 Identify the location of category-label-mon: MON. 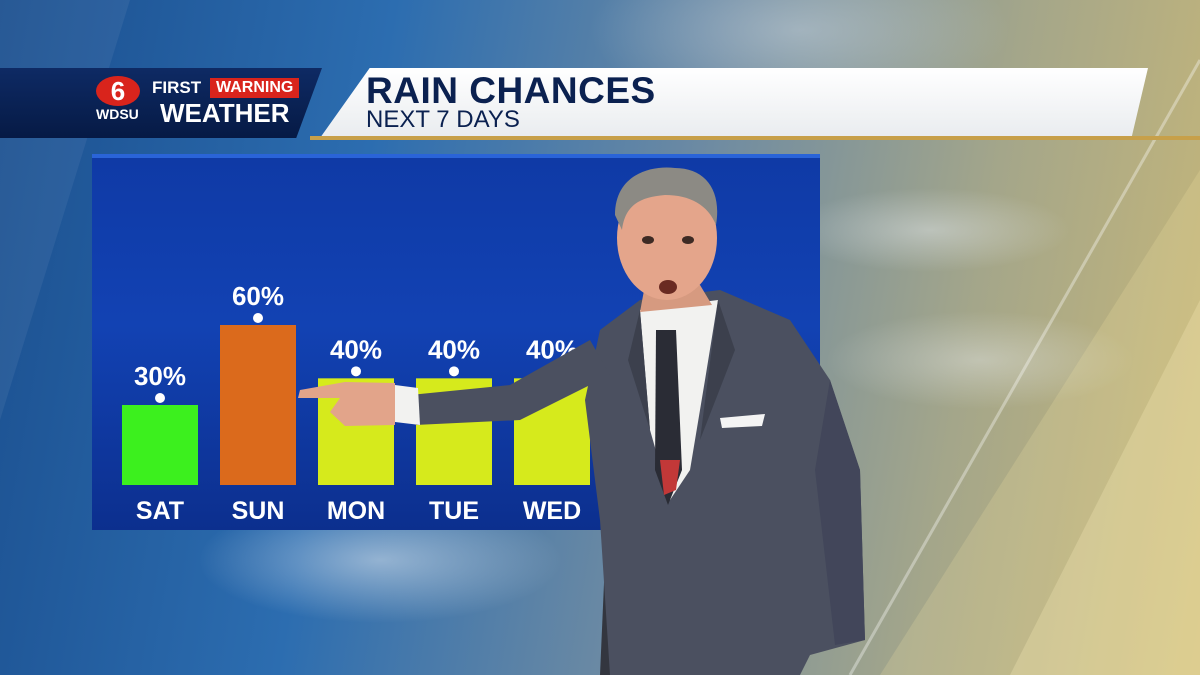
(356, 511).